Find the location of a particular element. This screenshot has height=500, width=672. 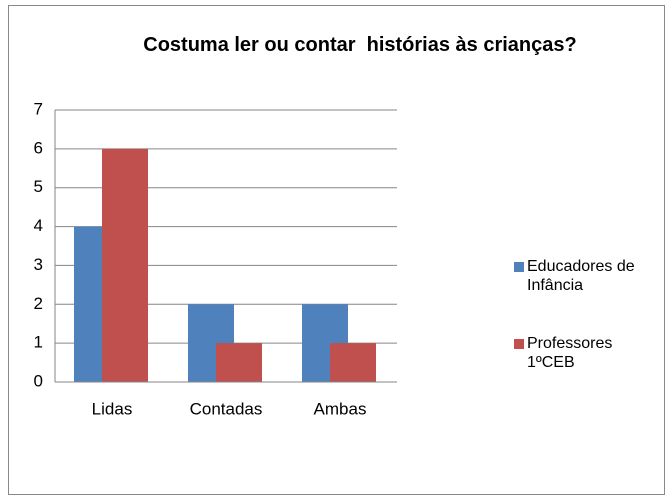

legend: Educadores de Infância Professores 1ºCEB is located at coordinates (589, 334).